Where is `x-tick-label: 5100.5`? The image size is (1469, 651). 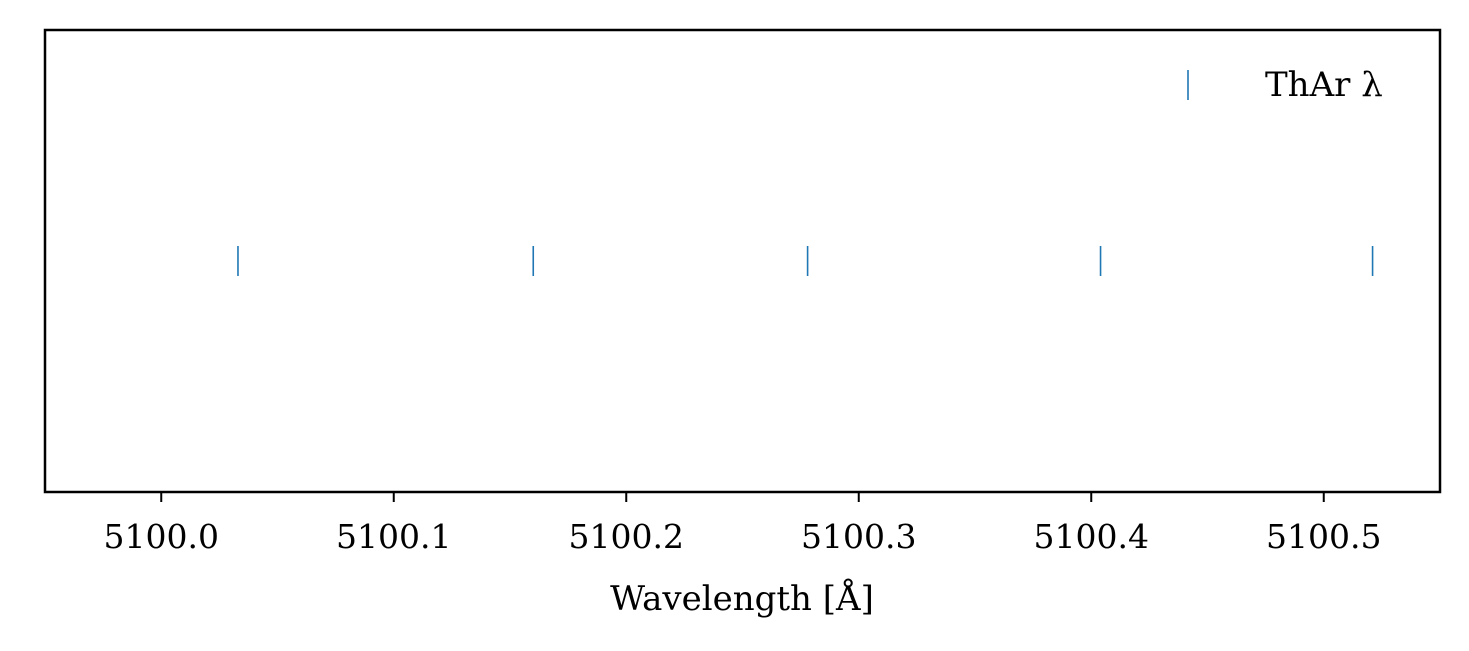 x-tick-label: 5100.5 is located at coordinates (1323, 536).